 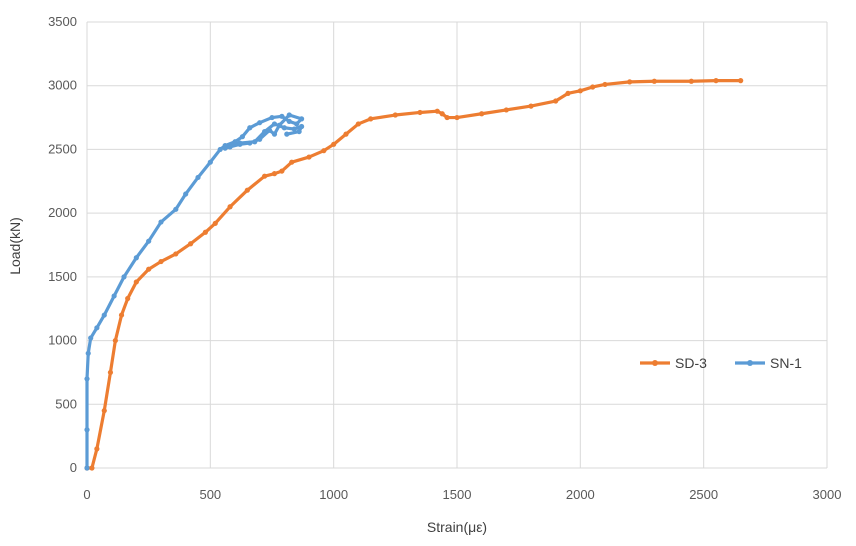 What do you see at coordinates (691, 363) in the screenshot?
I see `legend-label: SD-3` at bounding box center [691, 363].